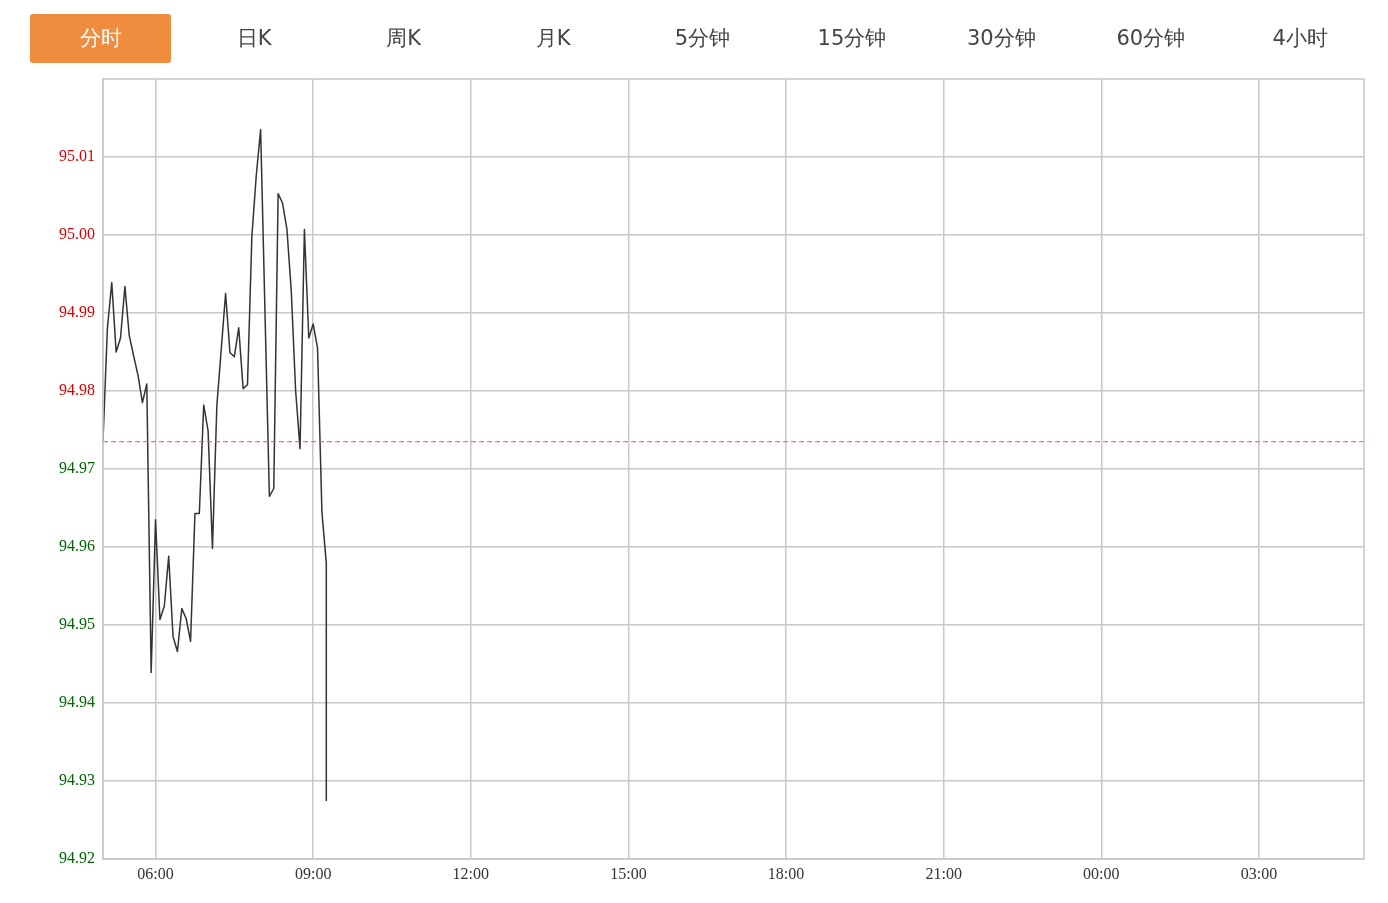  I want to click on x-tick-label: 03:00, so click(1259, 873).